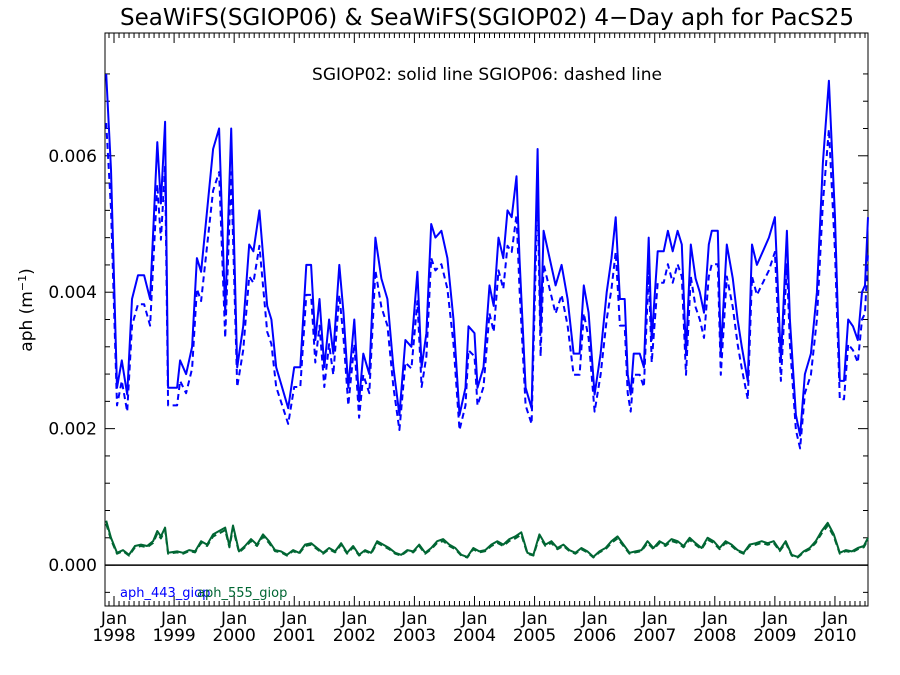  I want to click on x-tick-label-year: 2008, so click(714, 636).